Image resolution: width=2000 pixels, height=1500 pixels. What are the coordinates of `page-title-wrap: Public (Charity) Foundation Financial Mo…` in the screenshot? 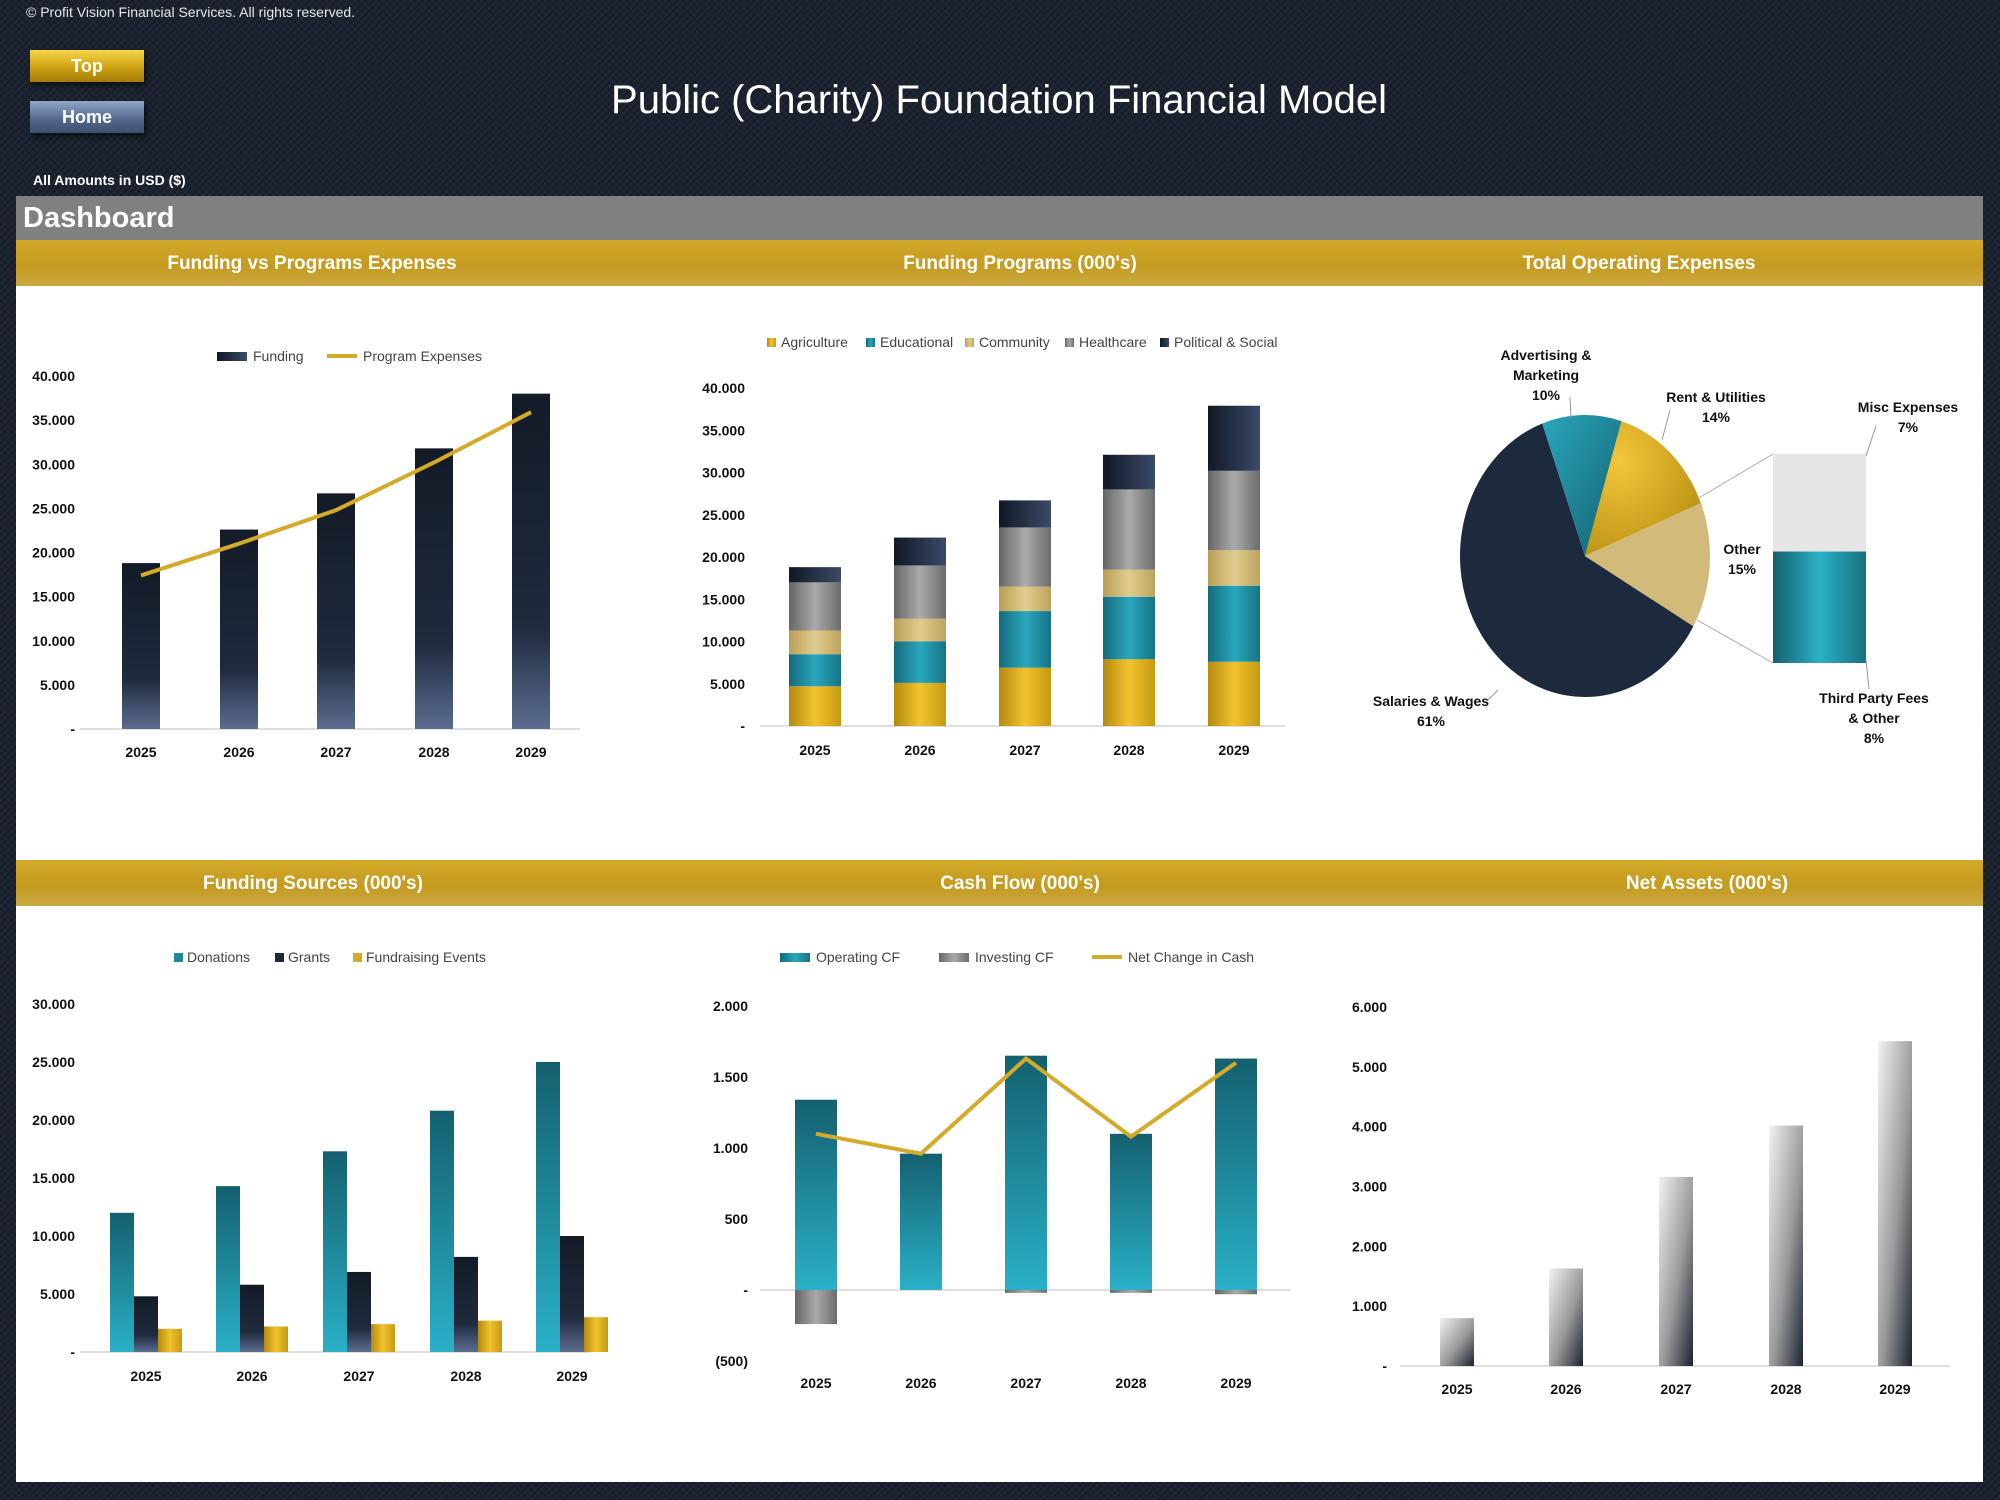 It's located at (1000, 100).